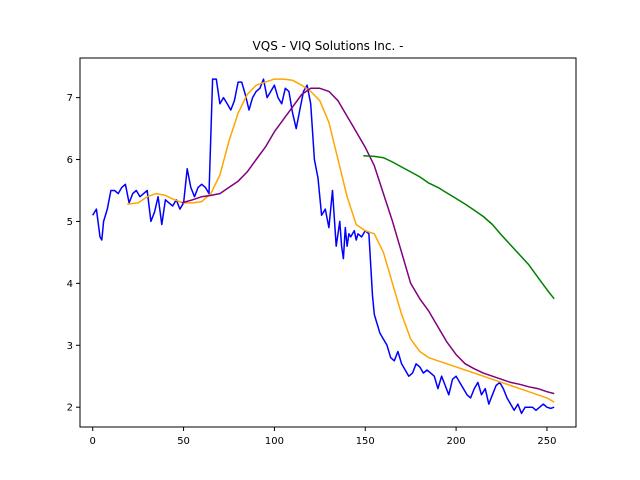  I want to click on y-tick-label: 2, so click(70, 408).